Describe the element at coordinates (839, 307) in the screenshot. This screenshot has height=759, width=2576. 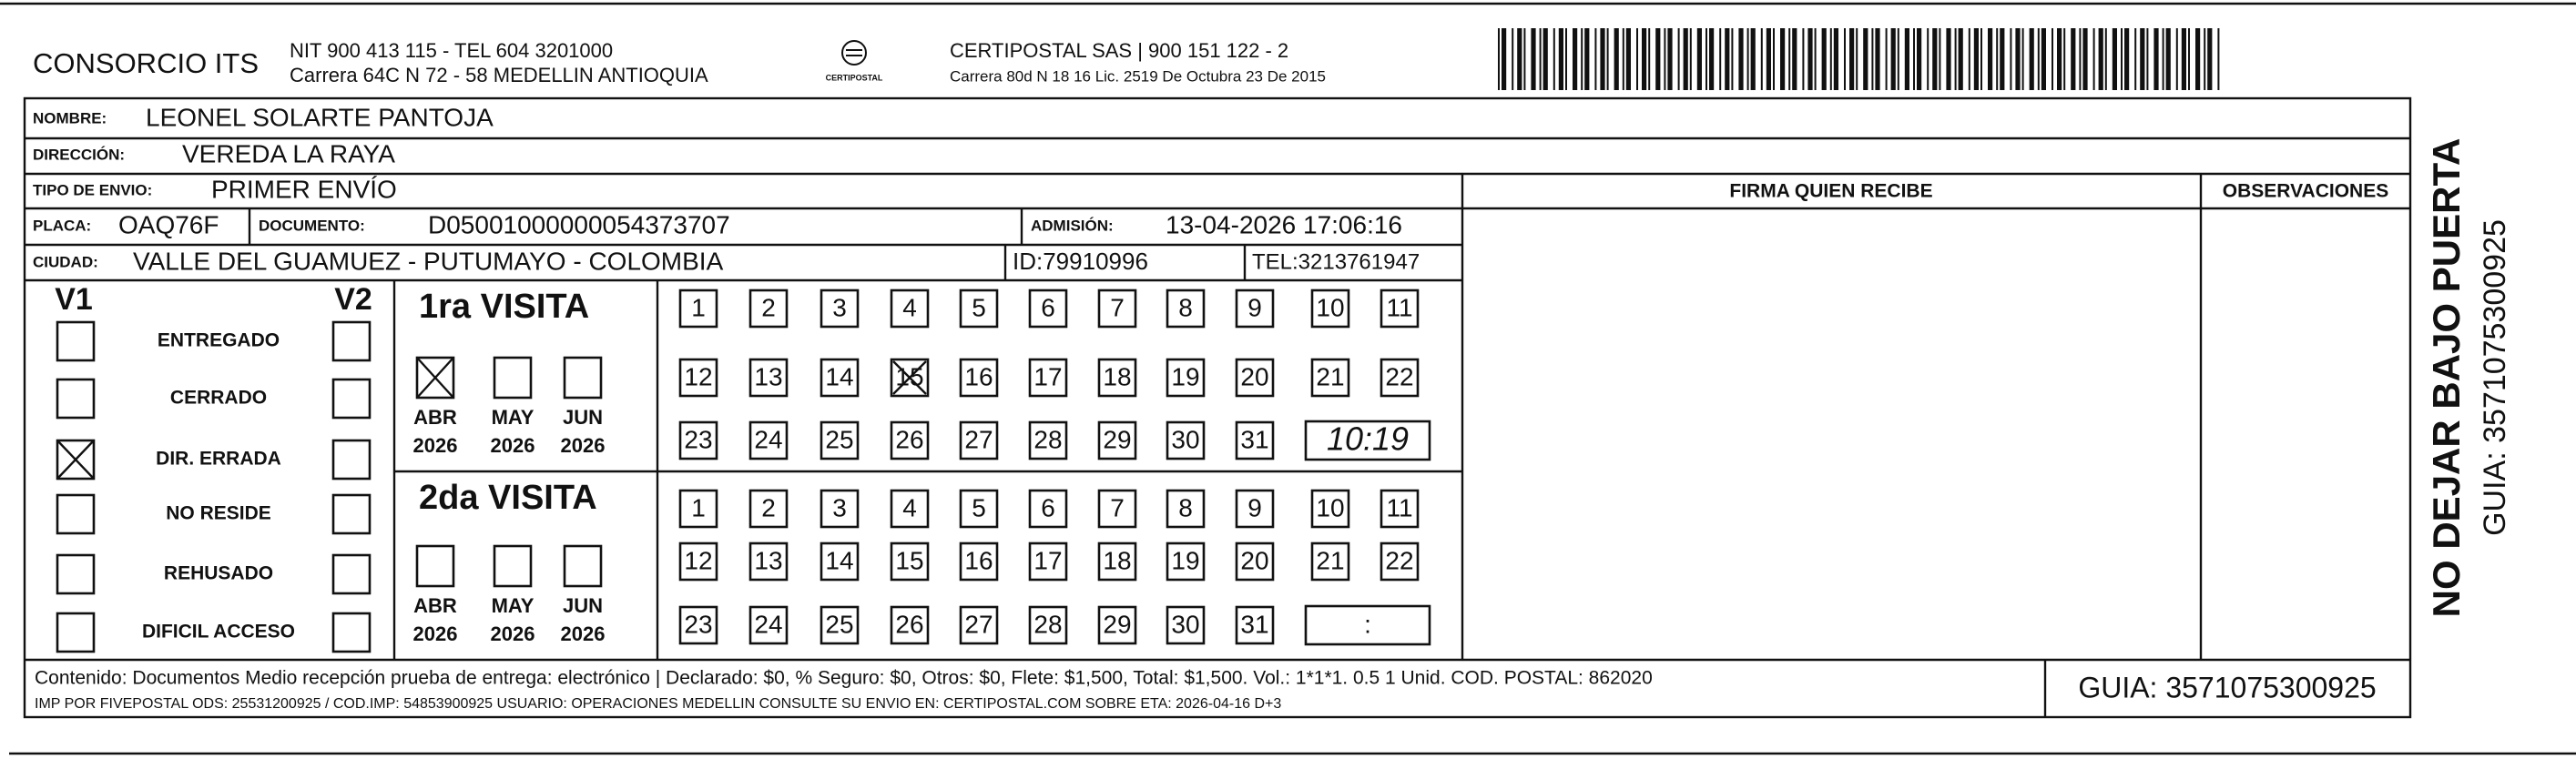
I see `day-number: 3` at that location.